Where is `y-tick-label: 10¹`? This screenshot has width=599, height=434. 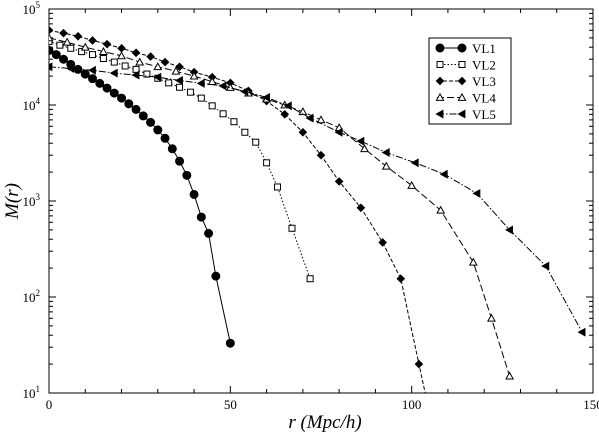 y-tick-label: 10¹ is located at coordinates (32, 392).